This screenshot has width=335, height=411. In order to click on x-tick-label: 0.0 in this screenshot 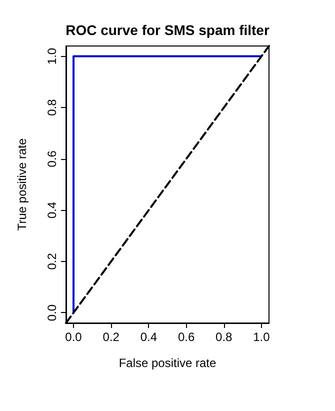, I will do `click(73, 337)`.